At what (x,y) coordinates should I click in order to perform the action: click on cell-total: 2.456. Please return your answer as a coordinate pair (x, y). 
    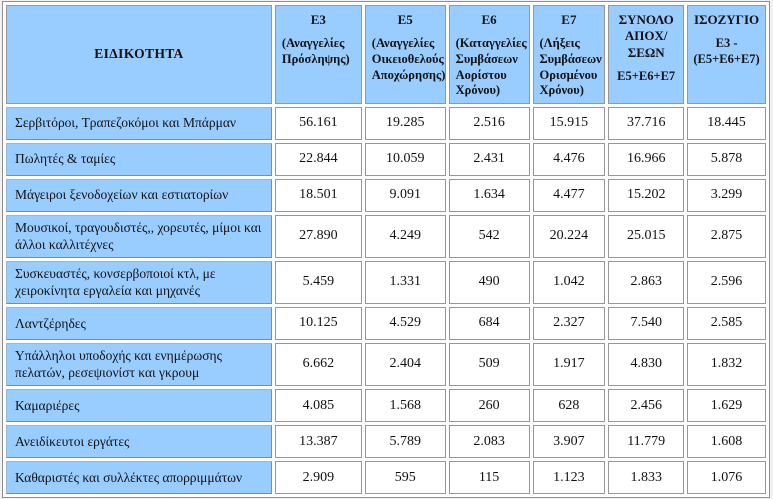
    Looking at the image, I should click on (646, 406).